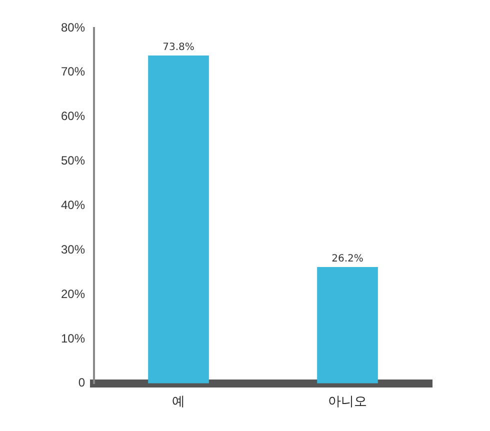 Image resolution: width=490 pixels, height=431 pixels. Describe the element at coordinates (73, 293) in the screenshot. I see `y-tick-label: 20%` at that location.